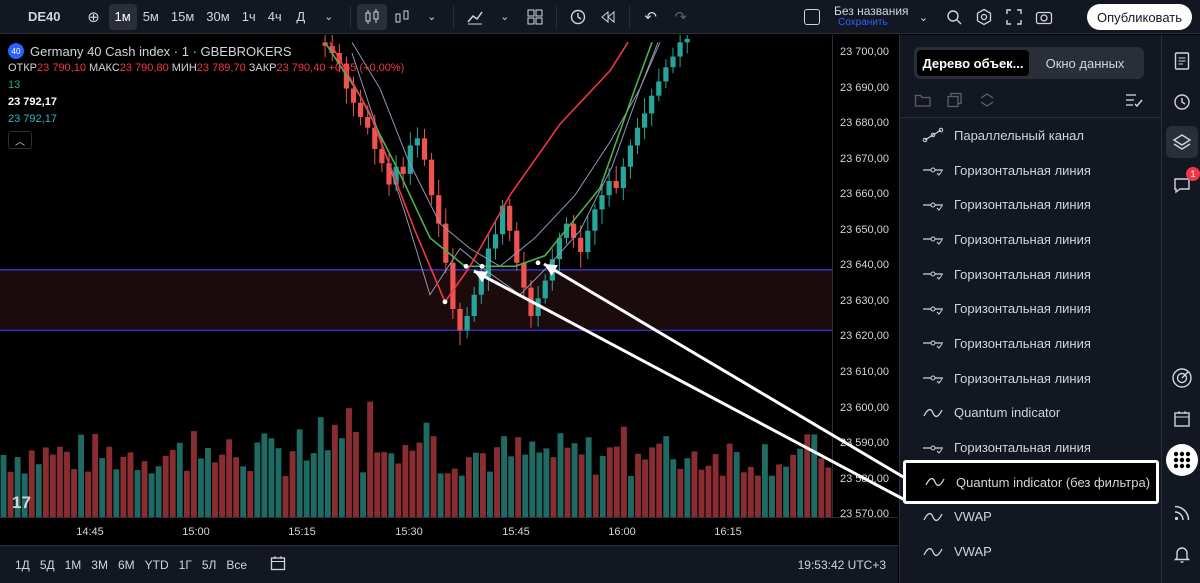 The image size is (1200, 583). What do you see at coordinates (73, 564) in the screenshot?
I see `range-button: 1М` at bounding box center [73, 564].